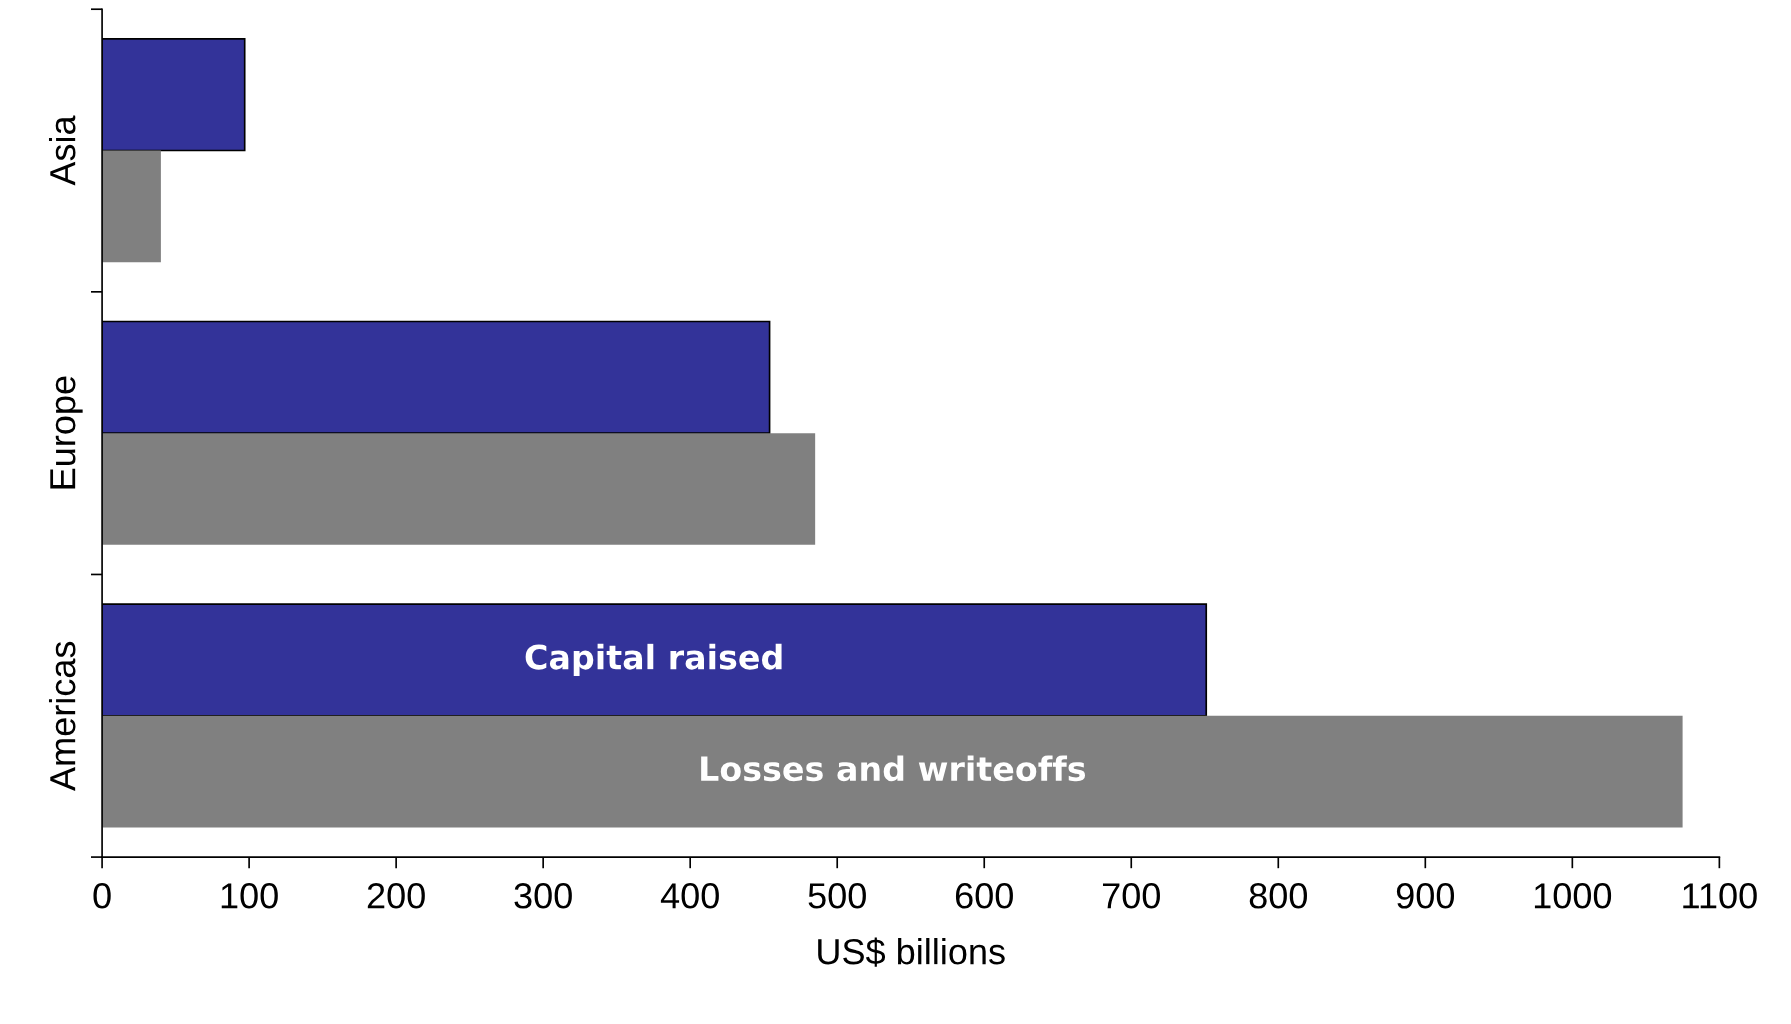 This screenshot has height=1024, width=1791. Describe the element at coordinates (689, 896) in the screenshot. I see `x-tick-label: 400` at that location.